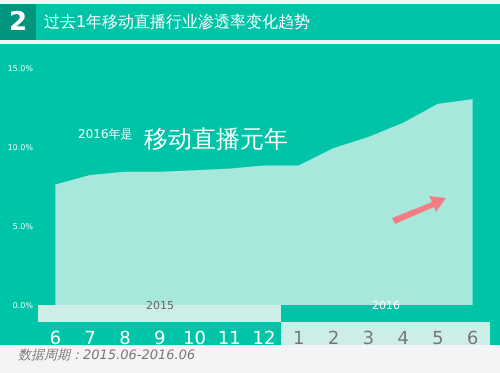  Describe the element at coordinates (160, 338) in the screenshot. I see `x-tick-label: 9` at that location.